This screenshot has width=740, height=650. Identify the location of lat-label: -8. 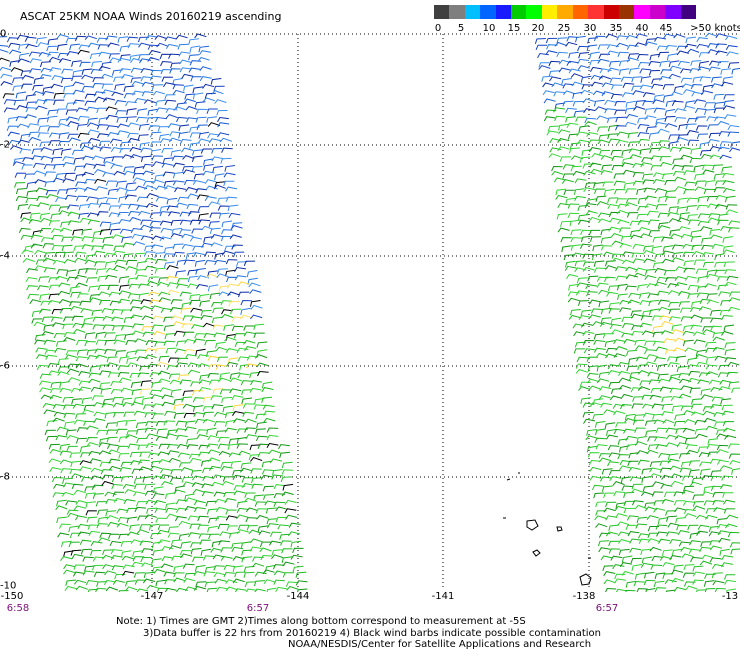
(5, 477).